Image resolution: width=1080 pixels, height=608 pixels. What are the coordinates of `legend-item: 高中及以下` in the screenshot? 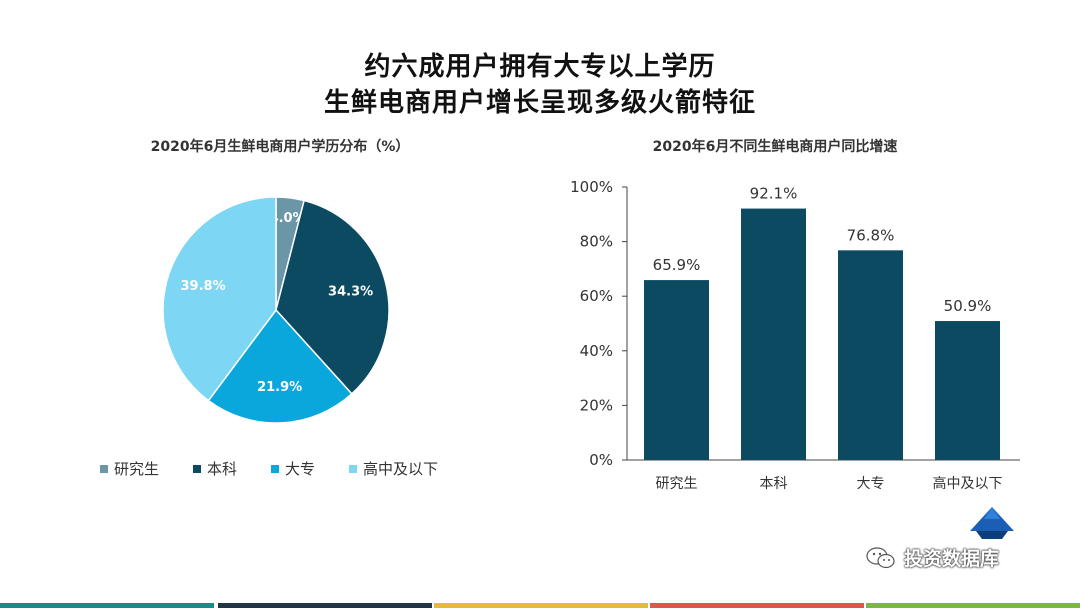 It's located at (393, 468).